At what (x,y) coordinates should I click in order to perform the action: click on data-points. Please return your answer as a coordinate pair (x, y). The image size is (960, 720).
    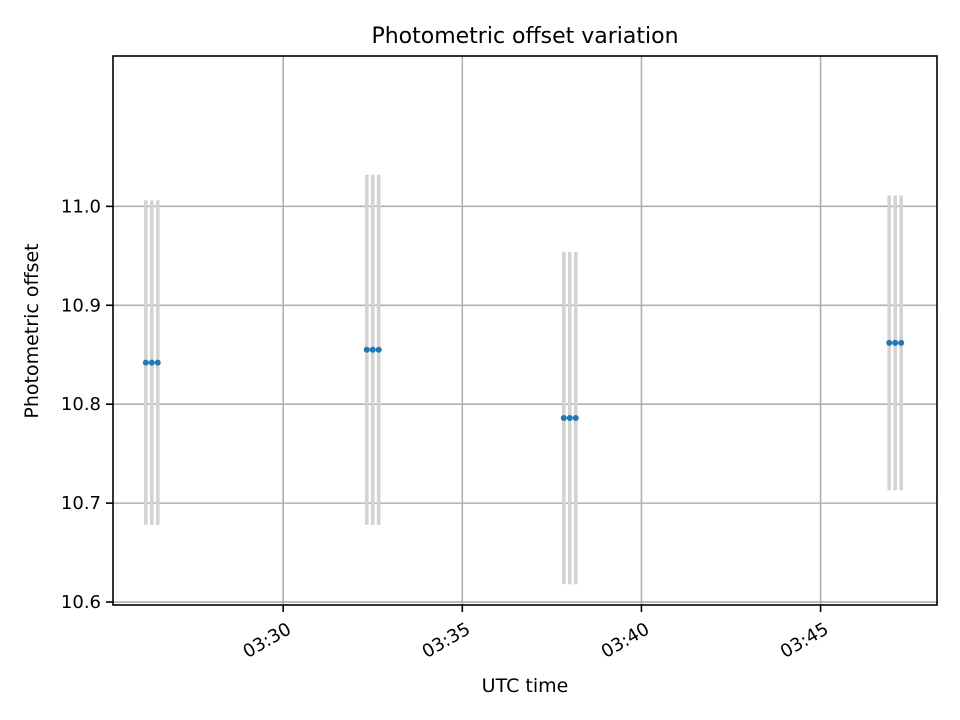
    Looking at the image, I should click on (523, 380).